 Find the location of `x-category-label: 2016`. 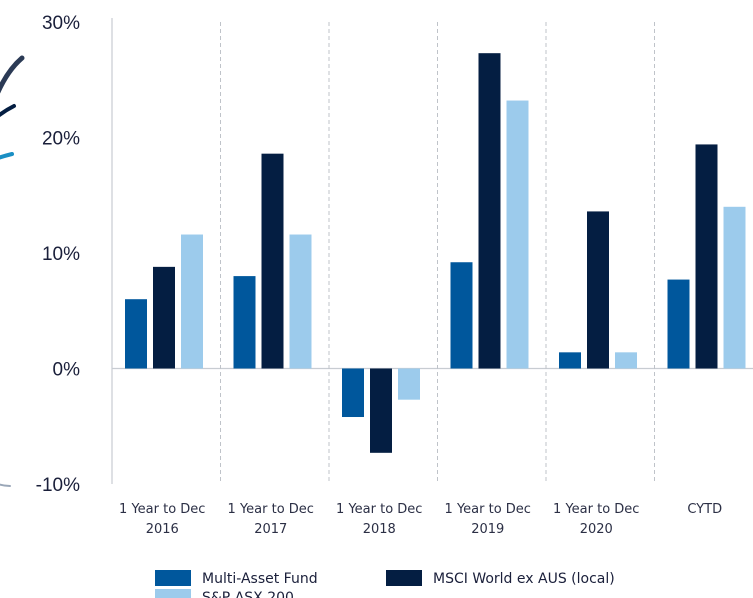

x-category-label: 2016 is located at coordinates (162, 529).